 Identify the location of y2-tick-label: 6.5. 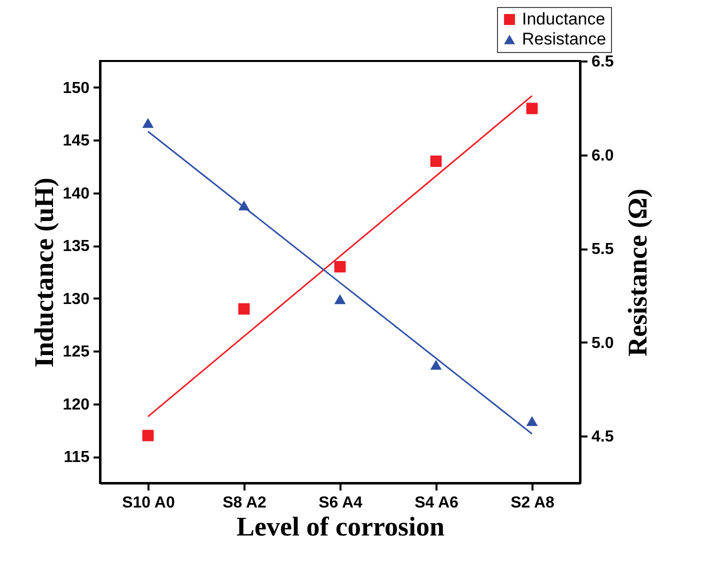
(603, 62).